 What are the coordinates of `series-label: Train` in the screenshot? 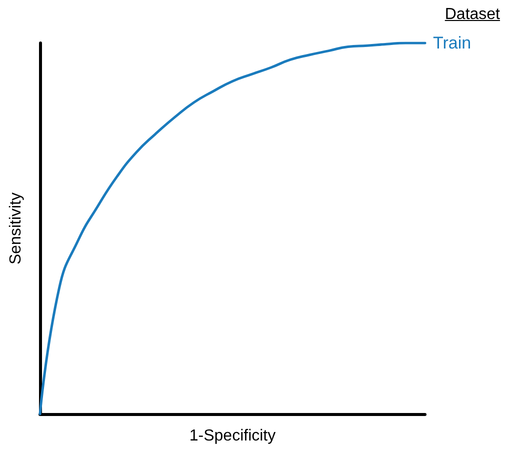 It's located at (452, 43).